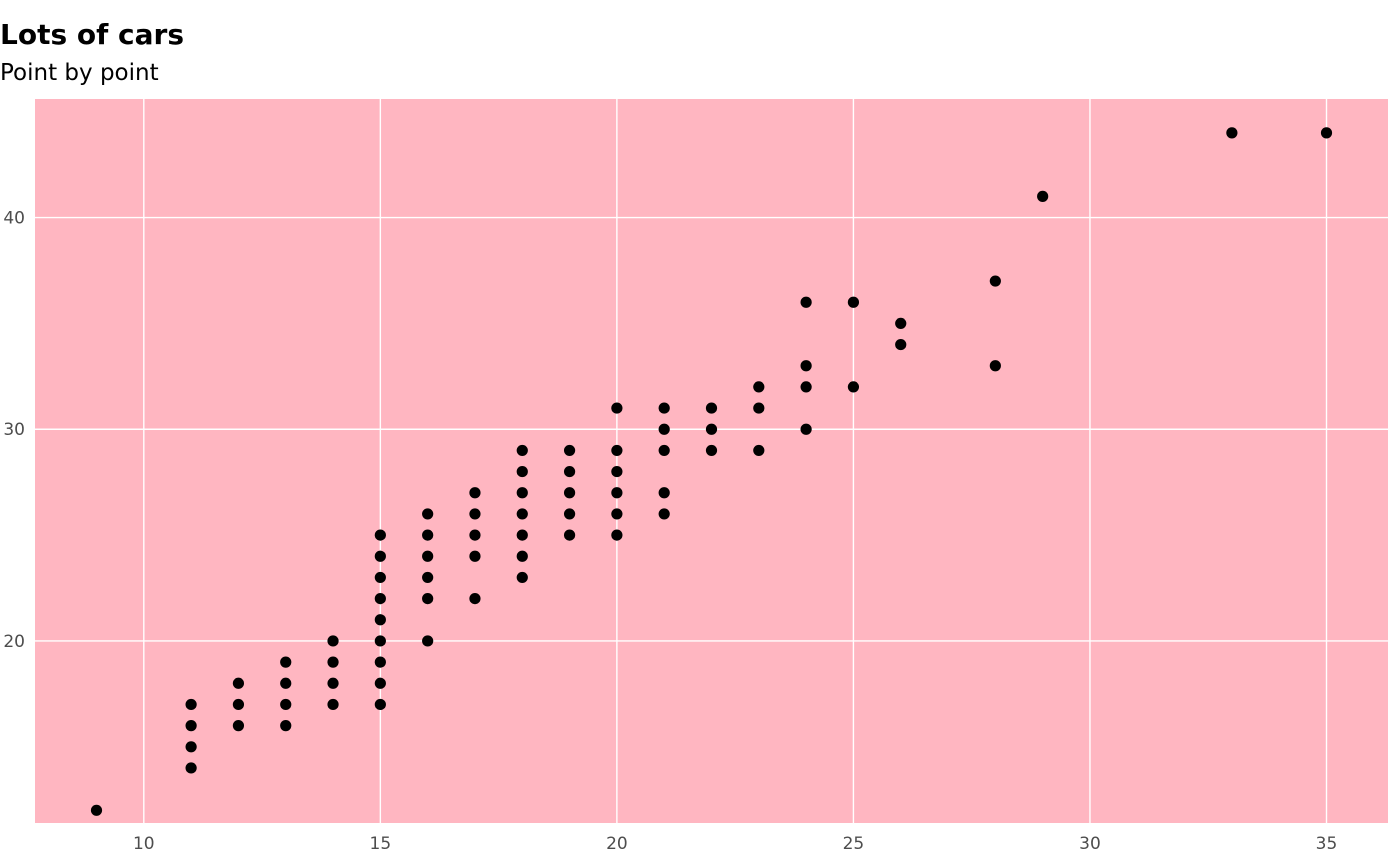 Image resolution: width=1400 pixels, height=866 pixels. What do you see at coordinates (854, 844) in the screenshot?
I see `x-tick-label: 25` at bounding box center [854, 844].